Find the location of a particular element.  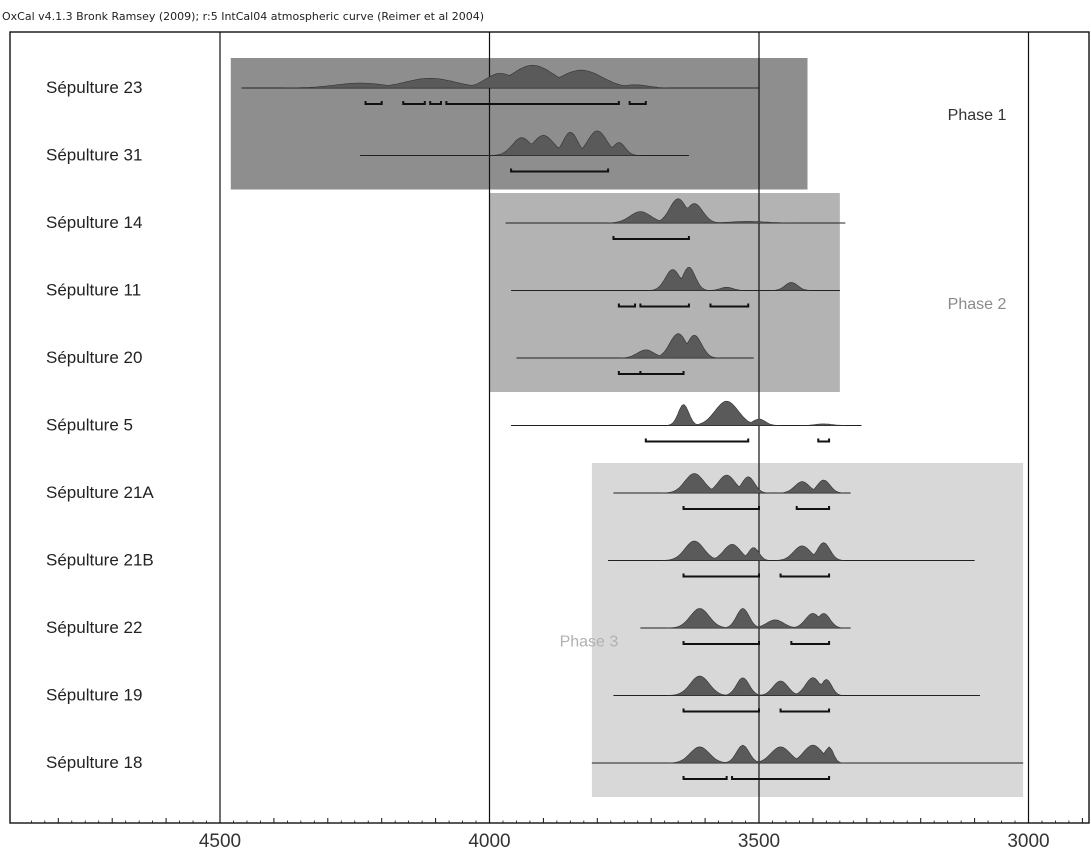

sample-label: Sépulture 21A is located at coordinates (100, 492).